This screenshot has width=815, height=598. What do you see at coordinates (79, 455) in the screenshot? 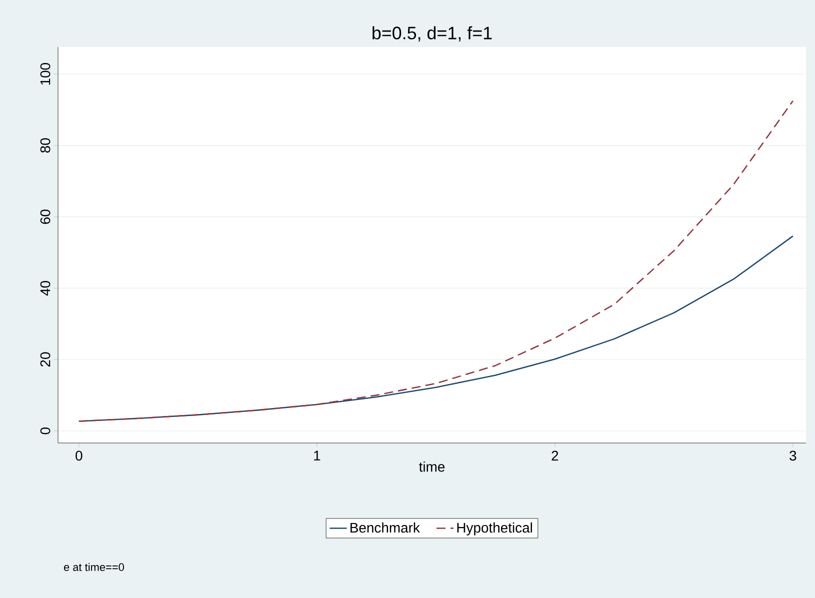
I see `x-tick-label: 0` at bounding box center [79, 455].